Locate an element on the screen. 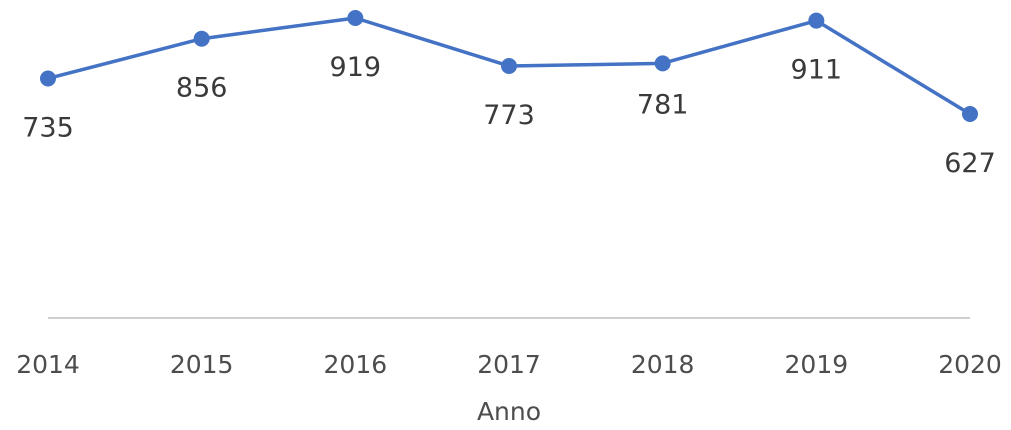 Image resolution: width=1011 pixels, height=430 pixels. data-label-2018: 781 is located at coordinates (663, 104).